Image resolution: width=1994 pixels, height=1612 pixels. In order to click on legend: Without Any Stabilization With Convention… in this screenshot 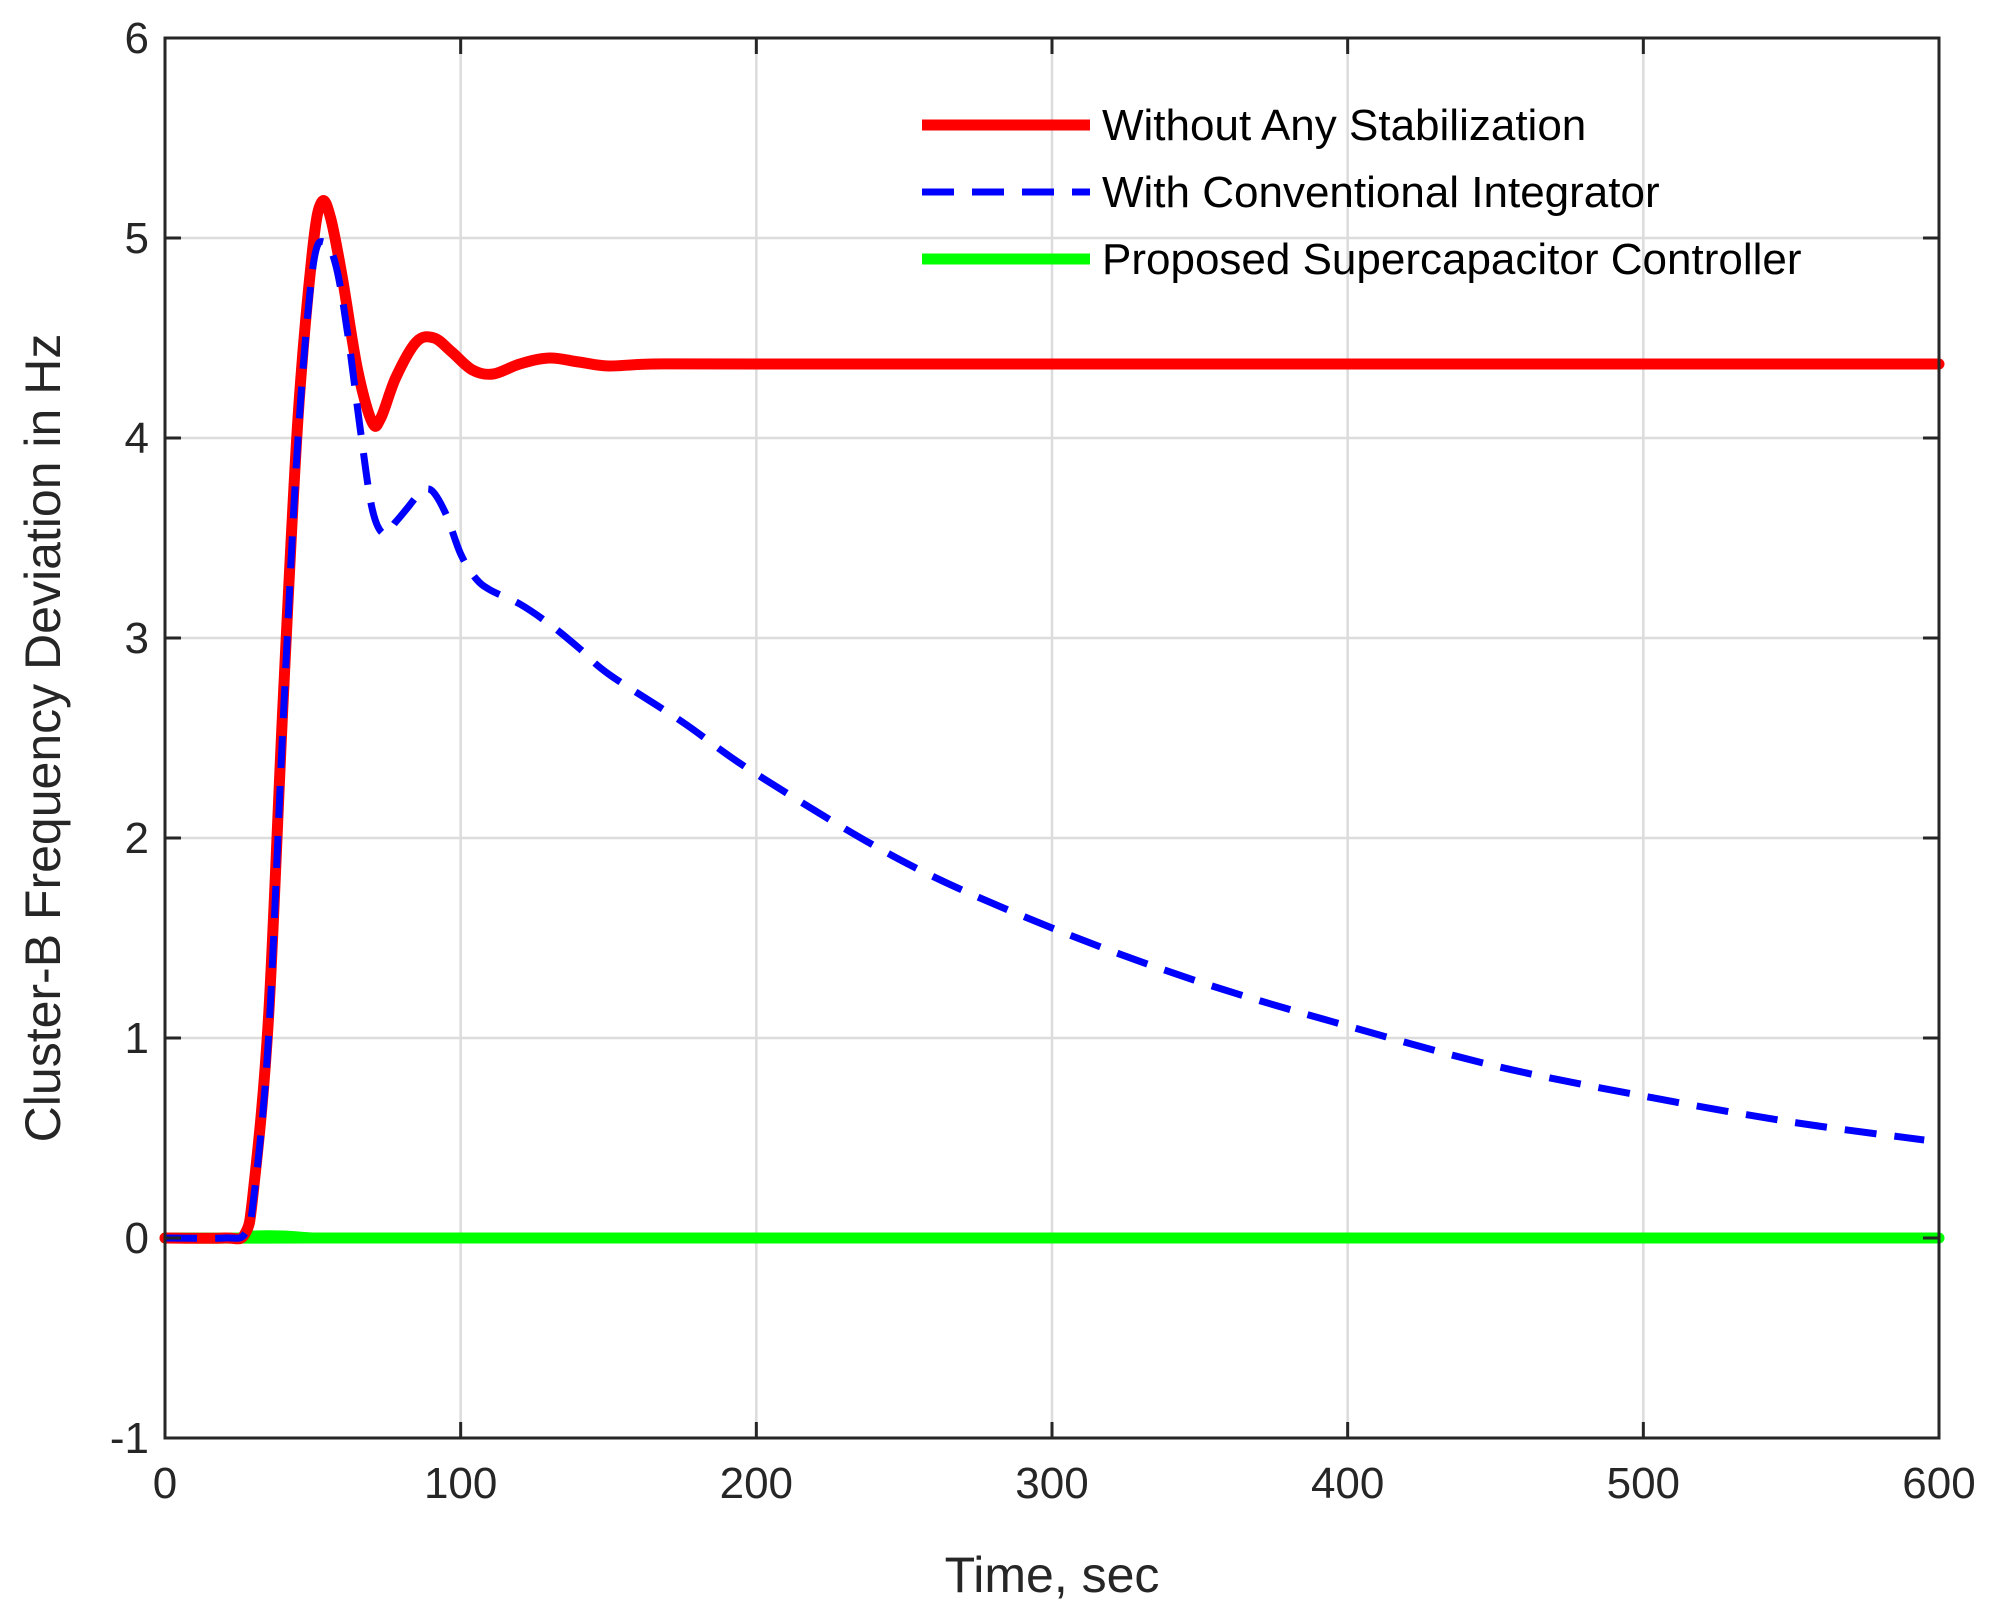, I will do `click(1362, 192)`.